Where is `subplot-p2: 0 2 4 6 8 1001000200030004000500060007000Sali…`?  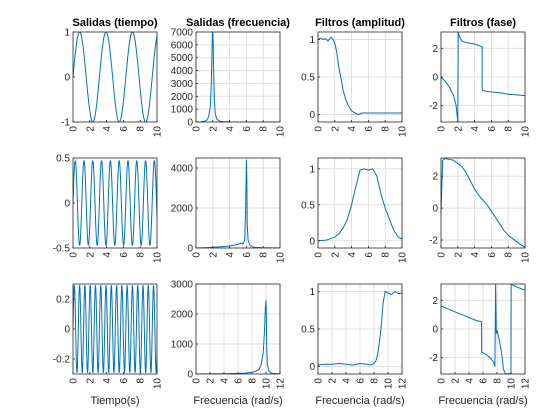
subplot-p2: 0 2 4 6 8 1001000200030004000500060007000Sali… is located at coordinates (231, 77).